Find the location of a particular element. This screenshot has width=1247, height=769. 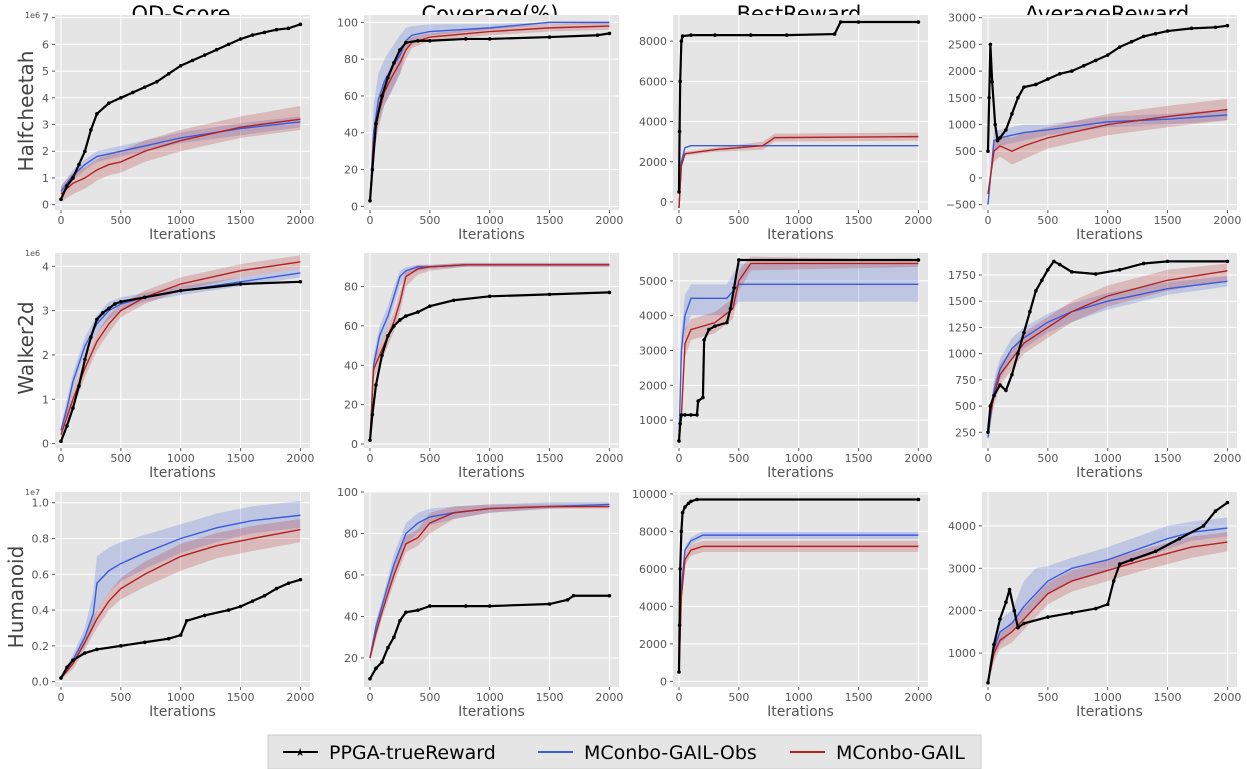

y-tick-label: 3 is located at coordinates (45, 311).